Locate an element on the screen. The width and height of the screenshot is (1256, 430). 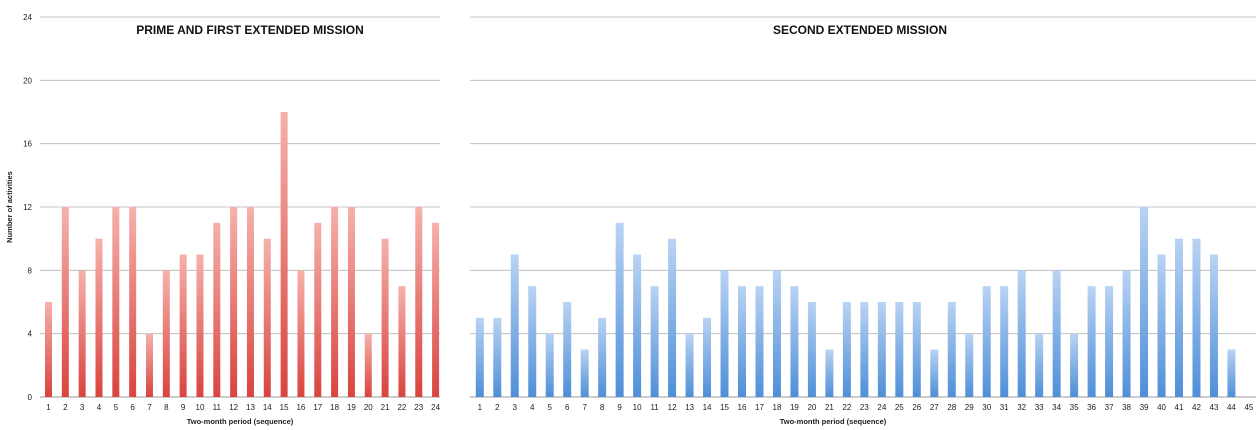
x-tick-label: 26 is located at coordinates (916, 407).